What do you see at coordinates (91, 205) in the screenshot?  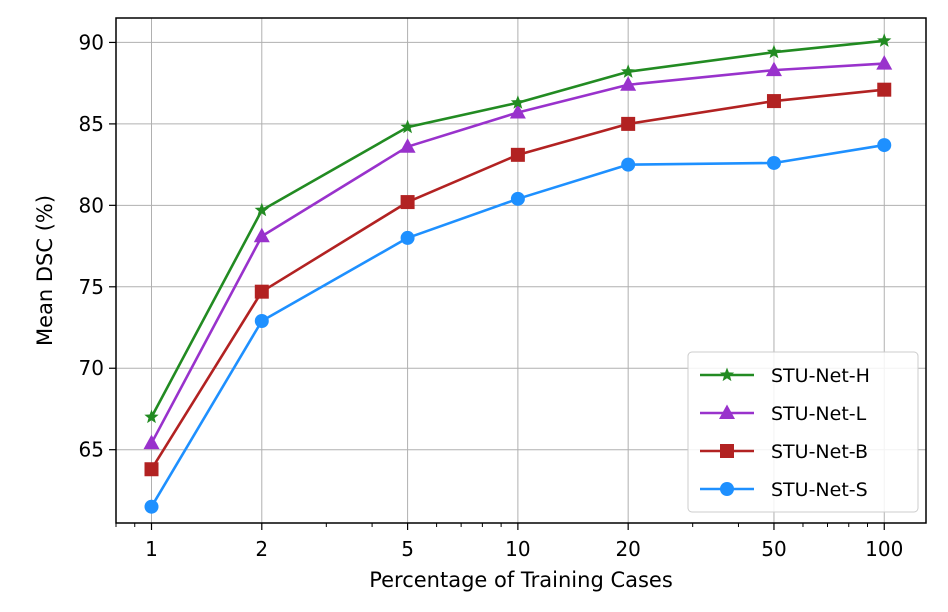 I see `y-tick-label: 80` at bounding box center [91, 205].